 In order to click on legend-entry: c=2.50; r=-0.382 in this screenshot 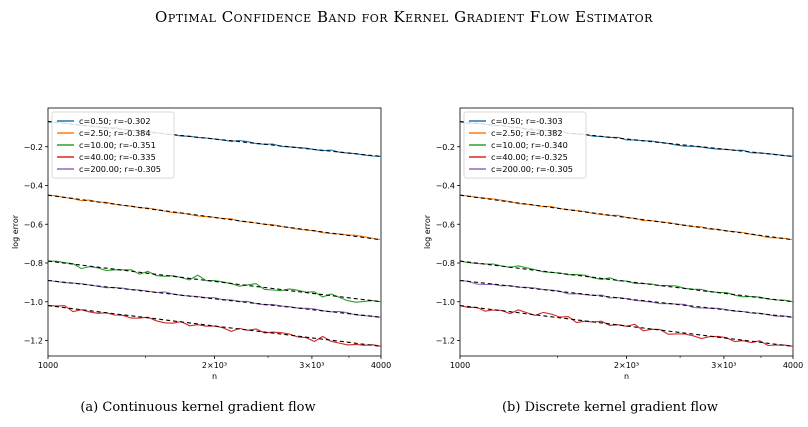, I will do `click(527, 133)`.